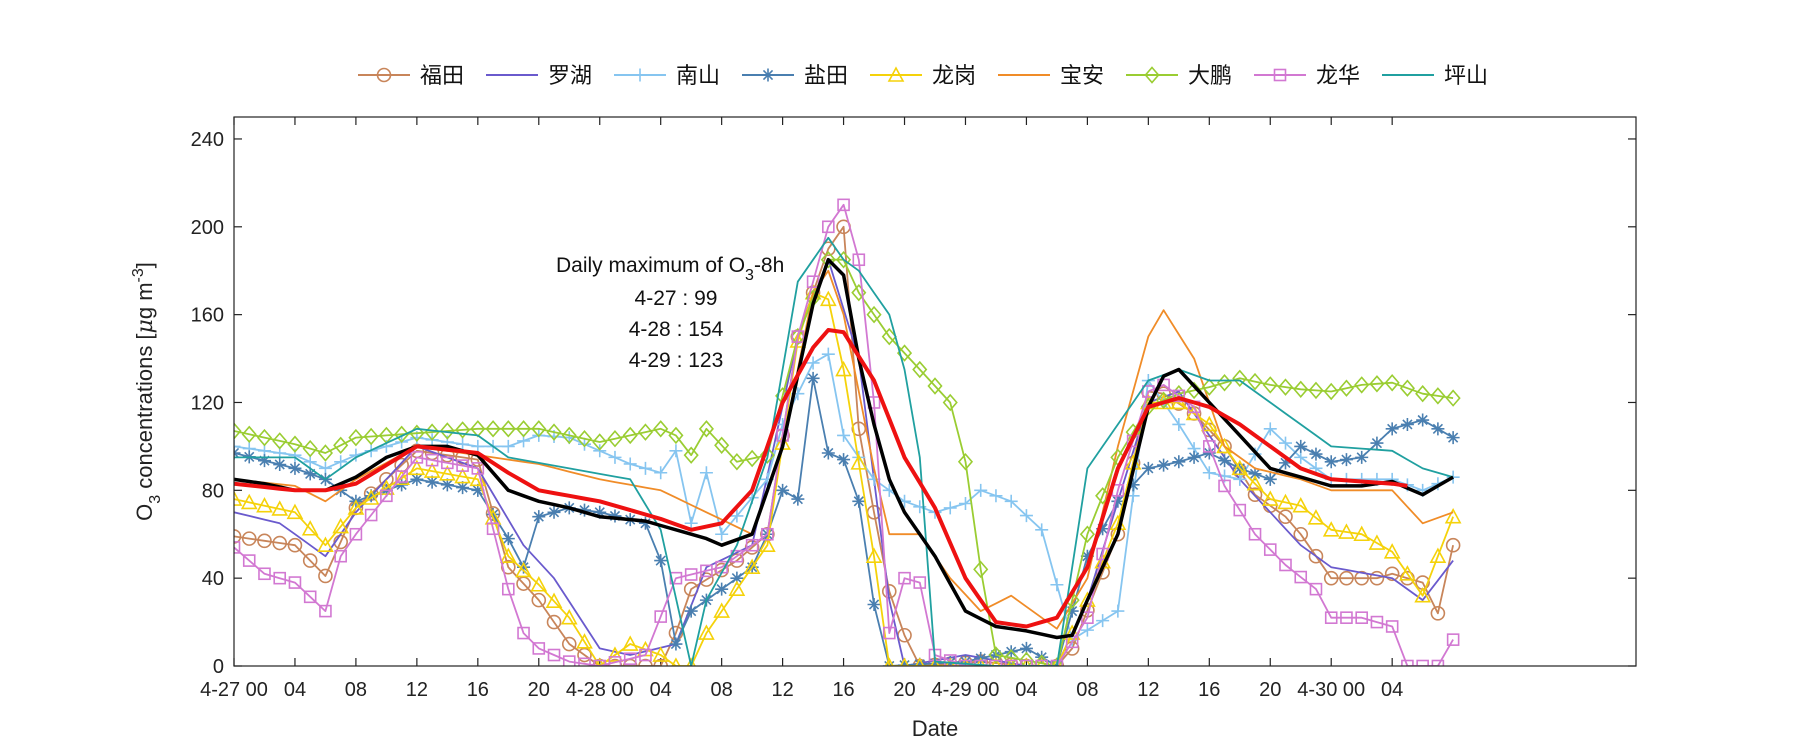  What do you see at coordinates (1209, 690) in the screenshot?
I see `x-tick-label: 16` at bounding box center [1209, 690].